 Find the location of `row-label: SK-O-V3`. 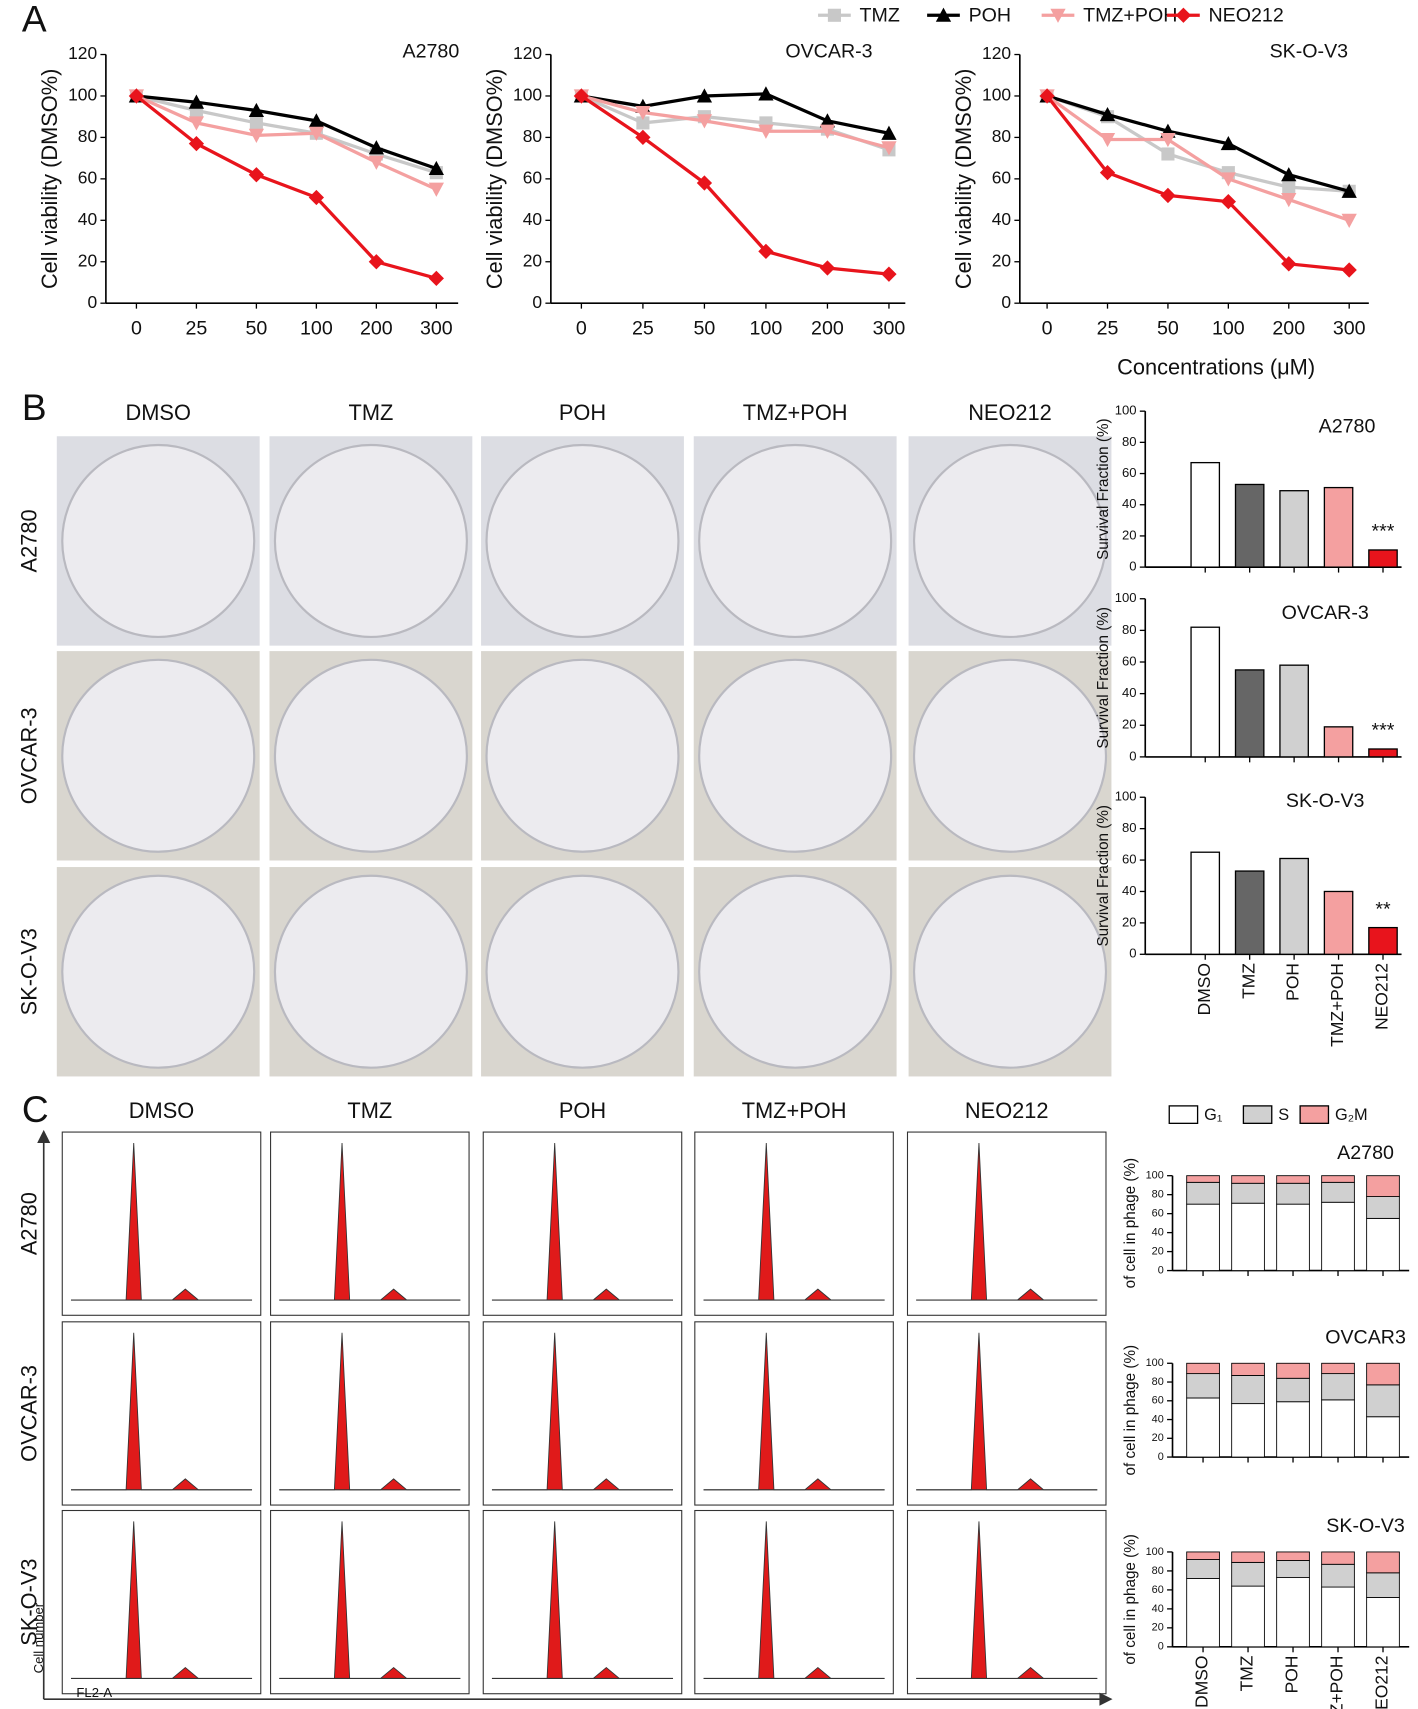

row-label: SK-O-V3 is located at coordinates (28, 971).